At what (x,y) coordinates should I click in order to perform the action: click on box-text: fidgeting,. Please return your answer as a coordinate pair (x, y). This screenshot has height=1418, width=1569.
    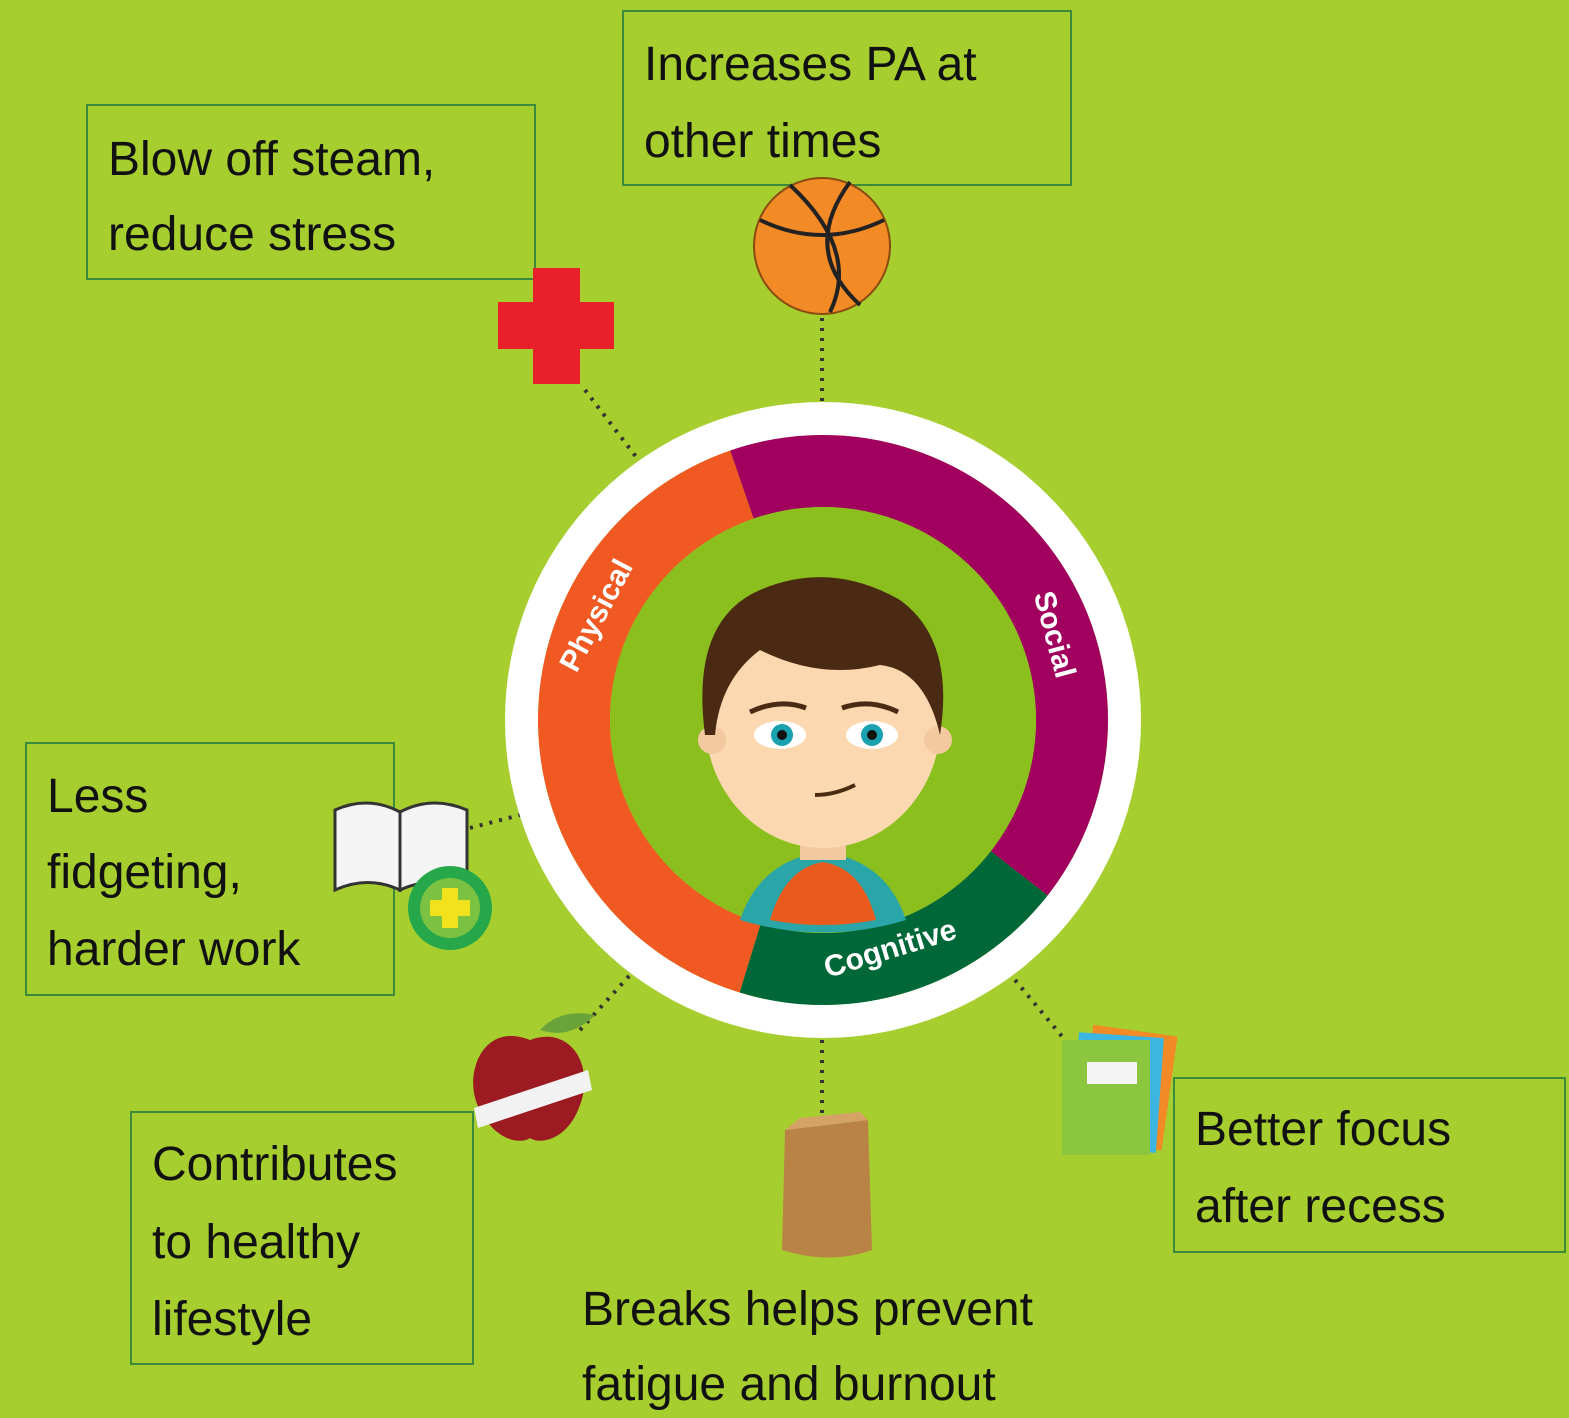
    Looking at the image, I should click on (144, 872).